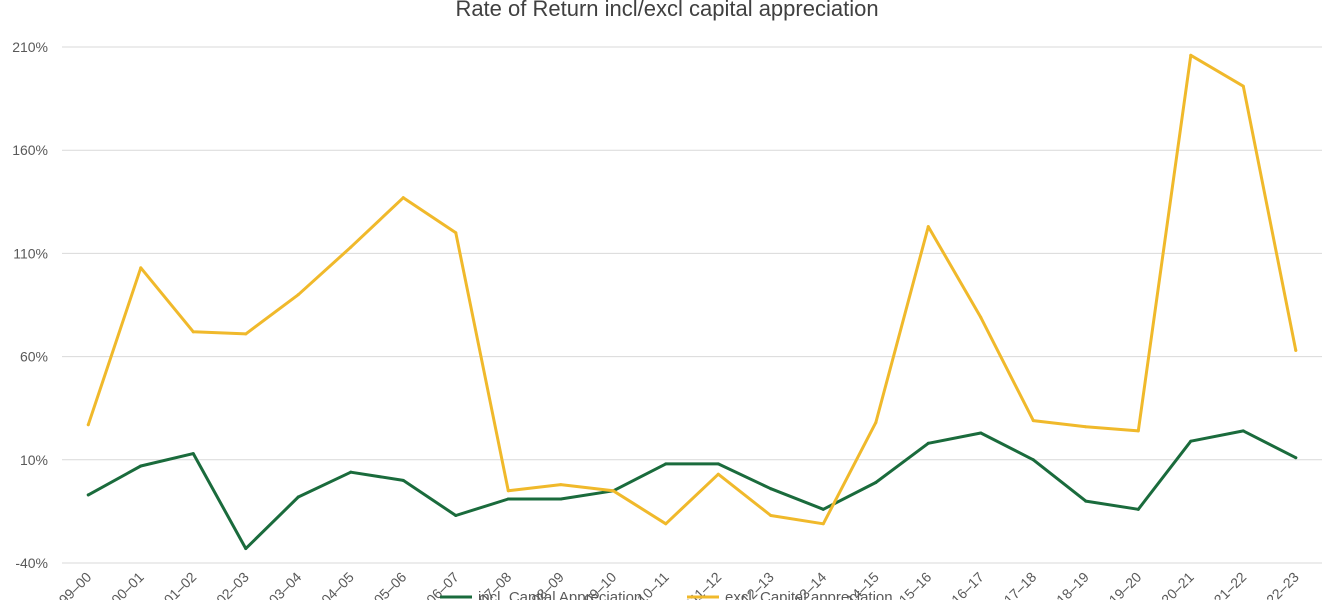  I want to click on x-tick-label: 2019–20, so click(1120, 584).